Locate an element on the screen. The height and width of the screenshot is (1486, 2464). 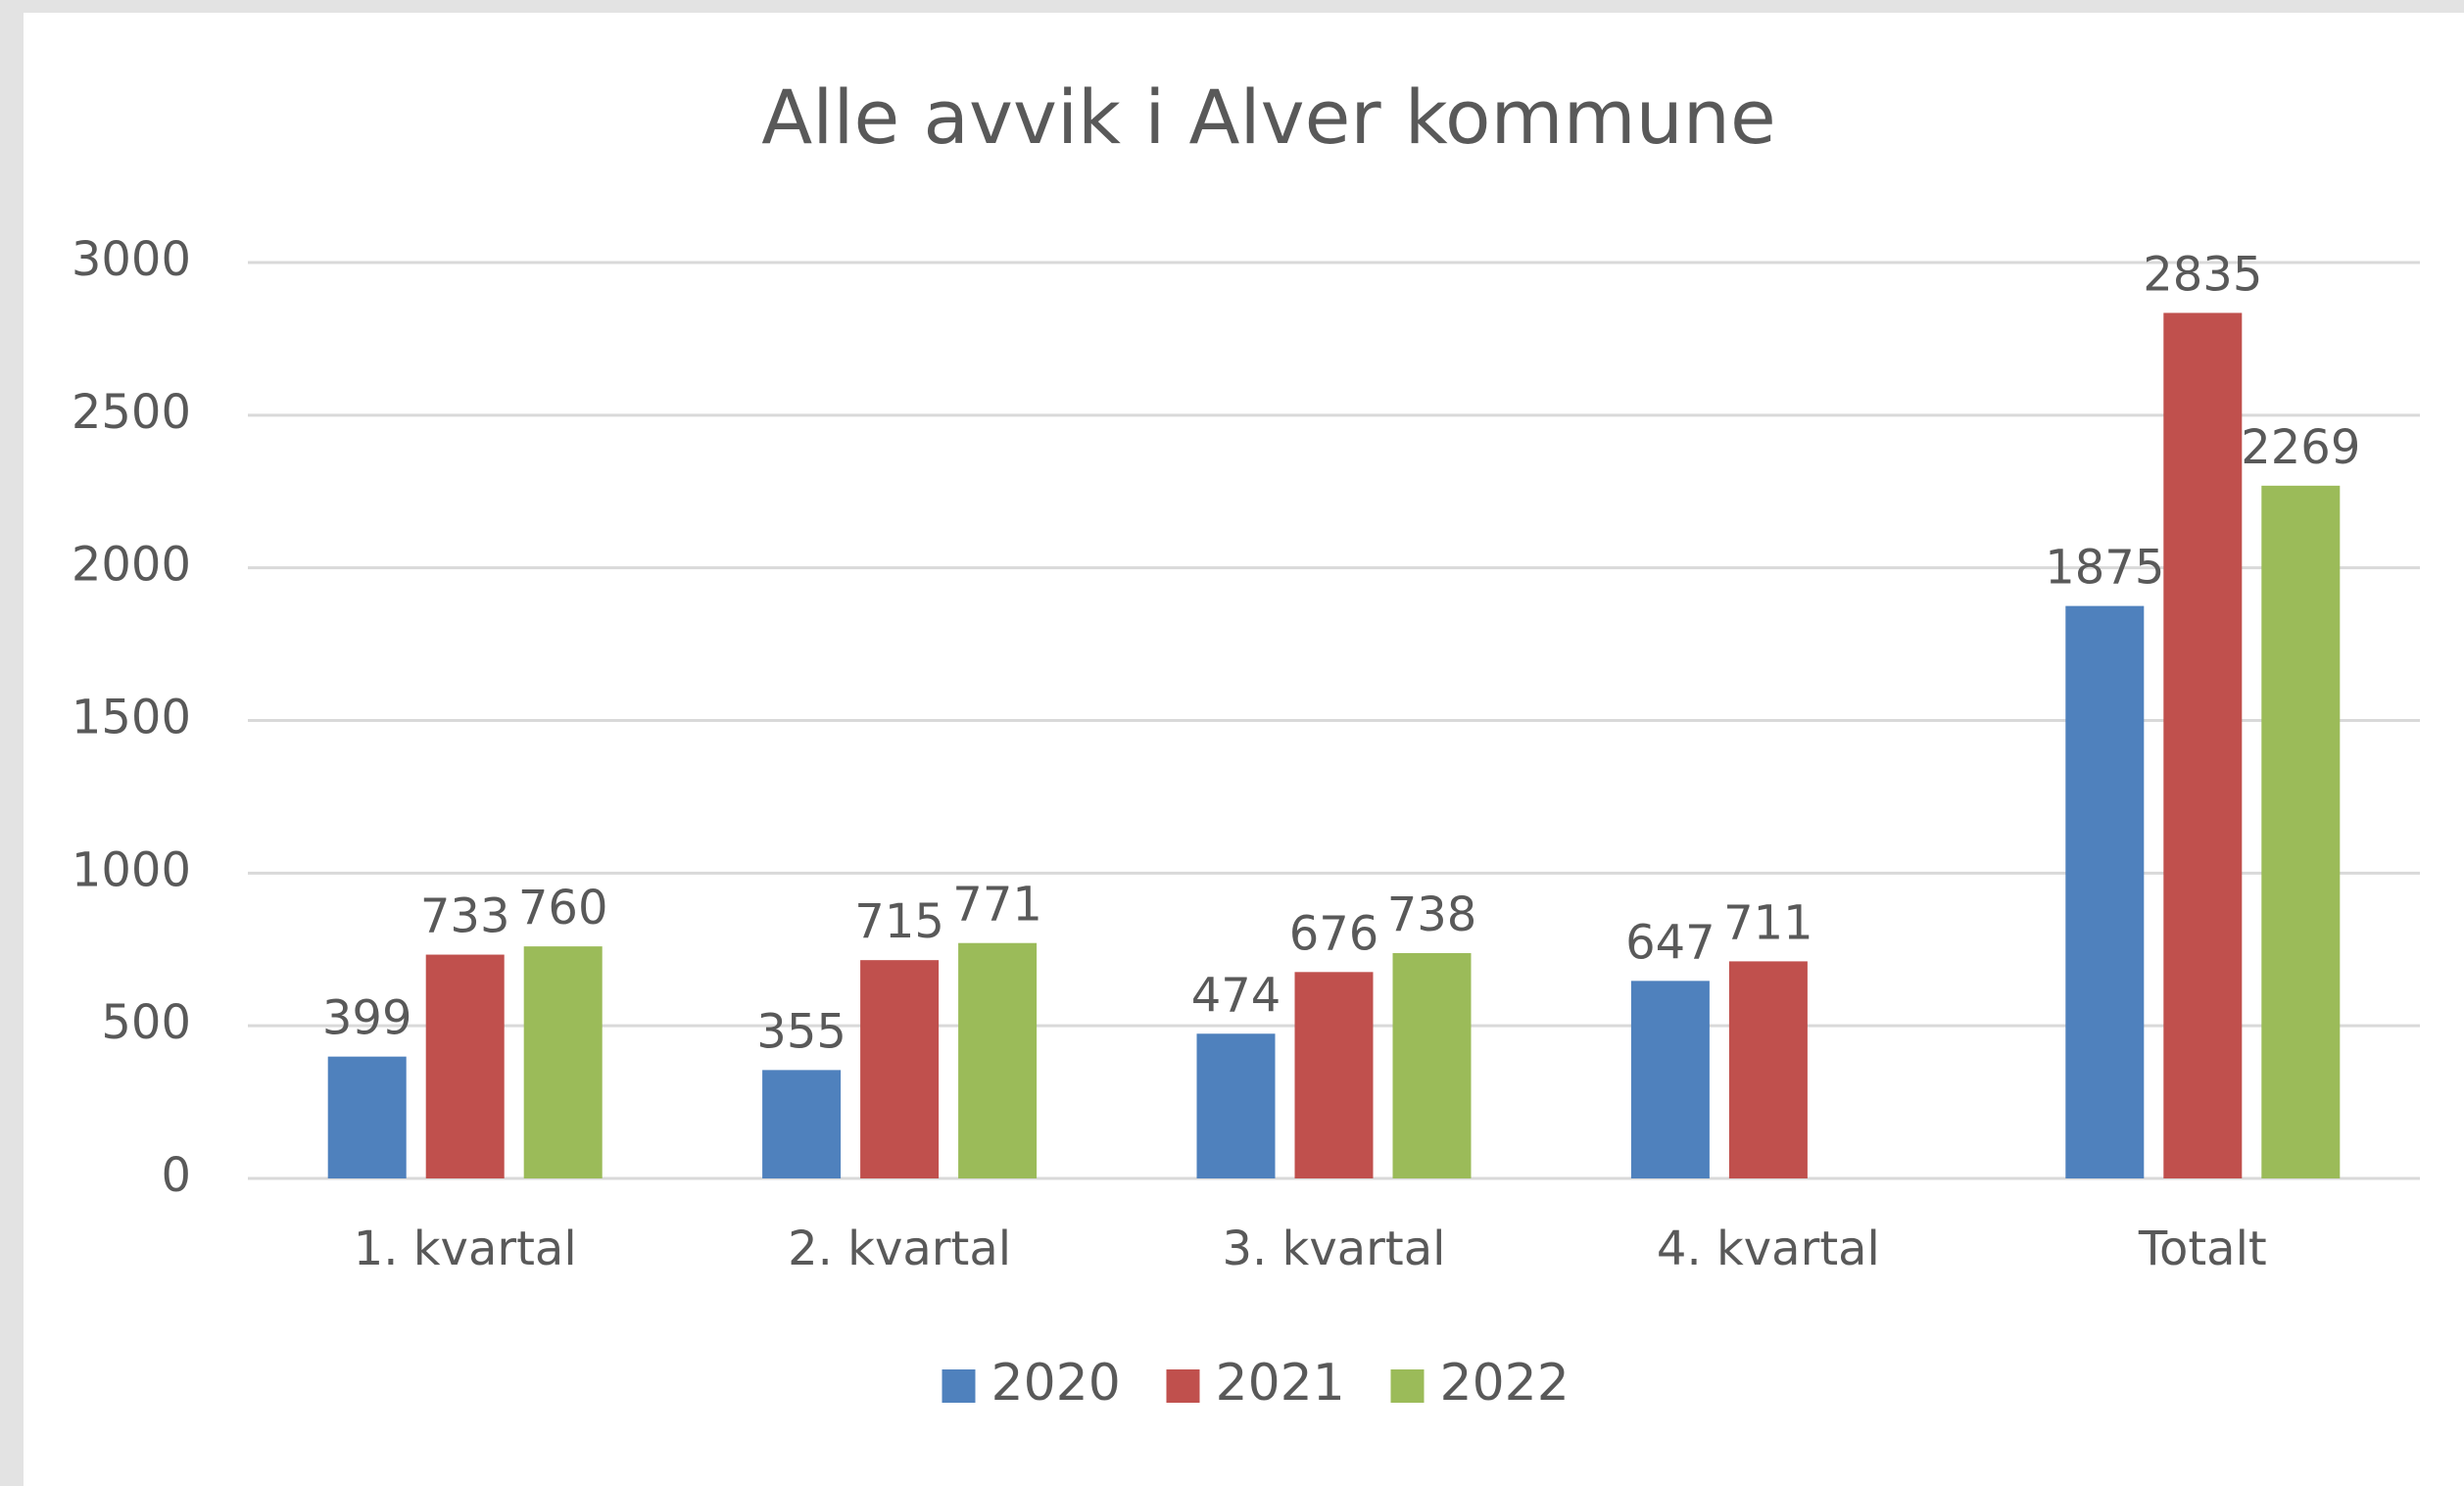
y-tick-label: 2500 is located at coordinates (131, 412).